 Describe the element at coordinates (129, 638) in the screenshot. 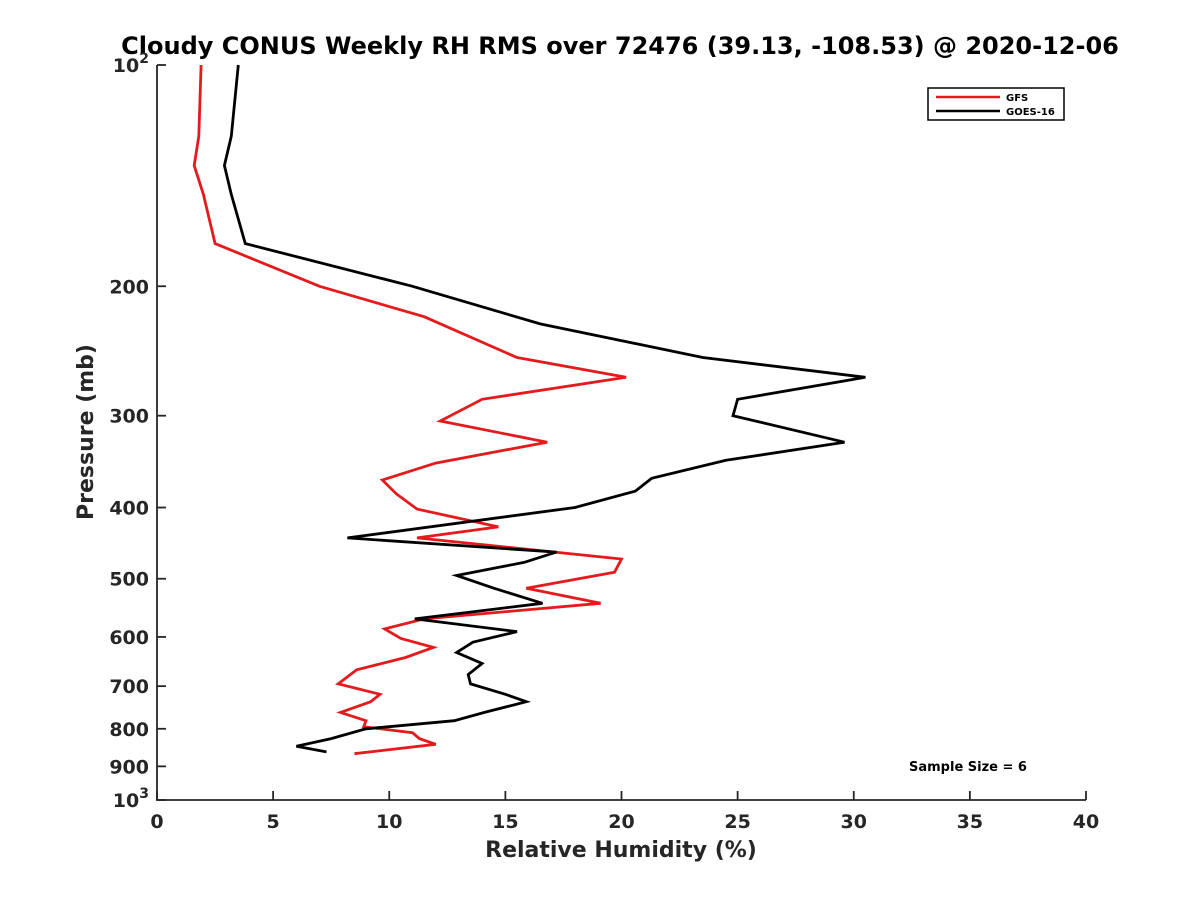

I see `y-tick-label: 600` at that location.